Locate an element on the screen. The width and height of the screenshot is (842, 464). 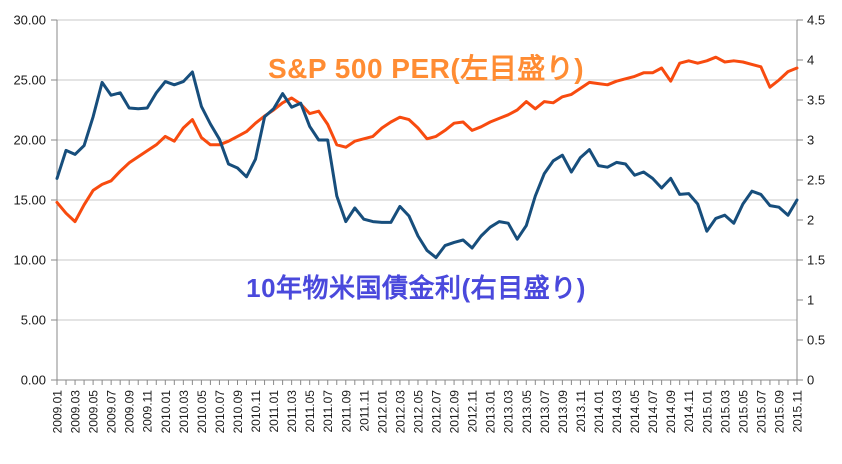
x-axis-tick-label: 2009.07 is located at coordinates (112, 412).